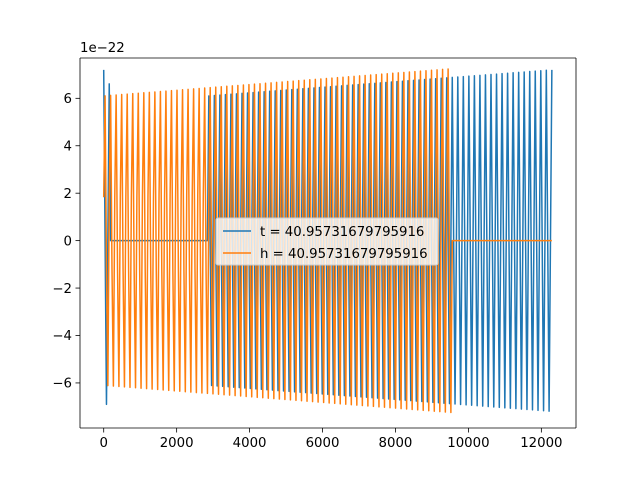 The height and width of the screenshot is (480, 640). I want to click on x-tick-label: 12000, so click(541, 443).